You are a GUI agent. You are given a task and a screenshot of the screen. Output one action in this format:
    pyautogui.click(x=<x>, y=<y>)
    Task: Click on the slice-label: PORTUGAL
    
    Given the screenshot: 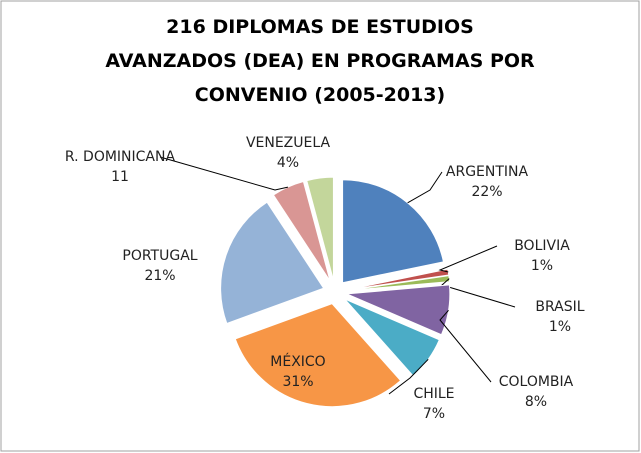 What is the action you would take?
    pyautogui.click(x=159, y=256)
    